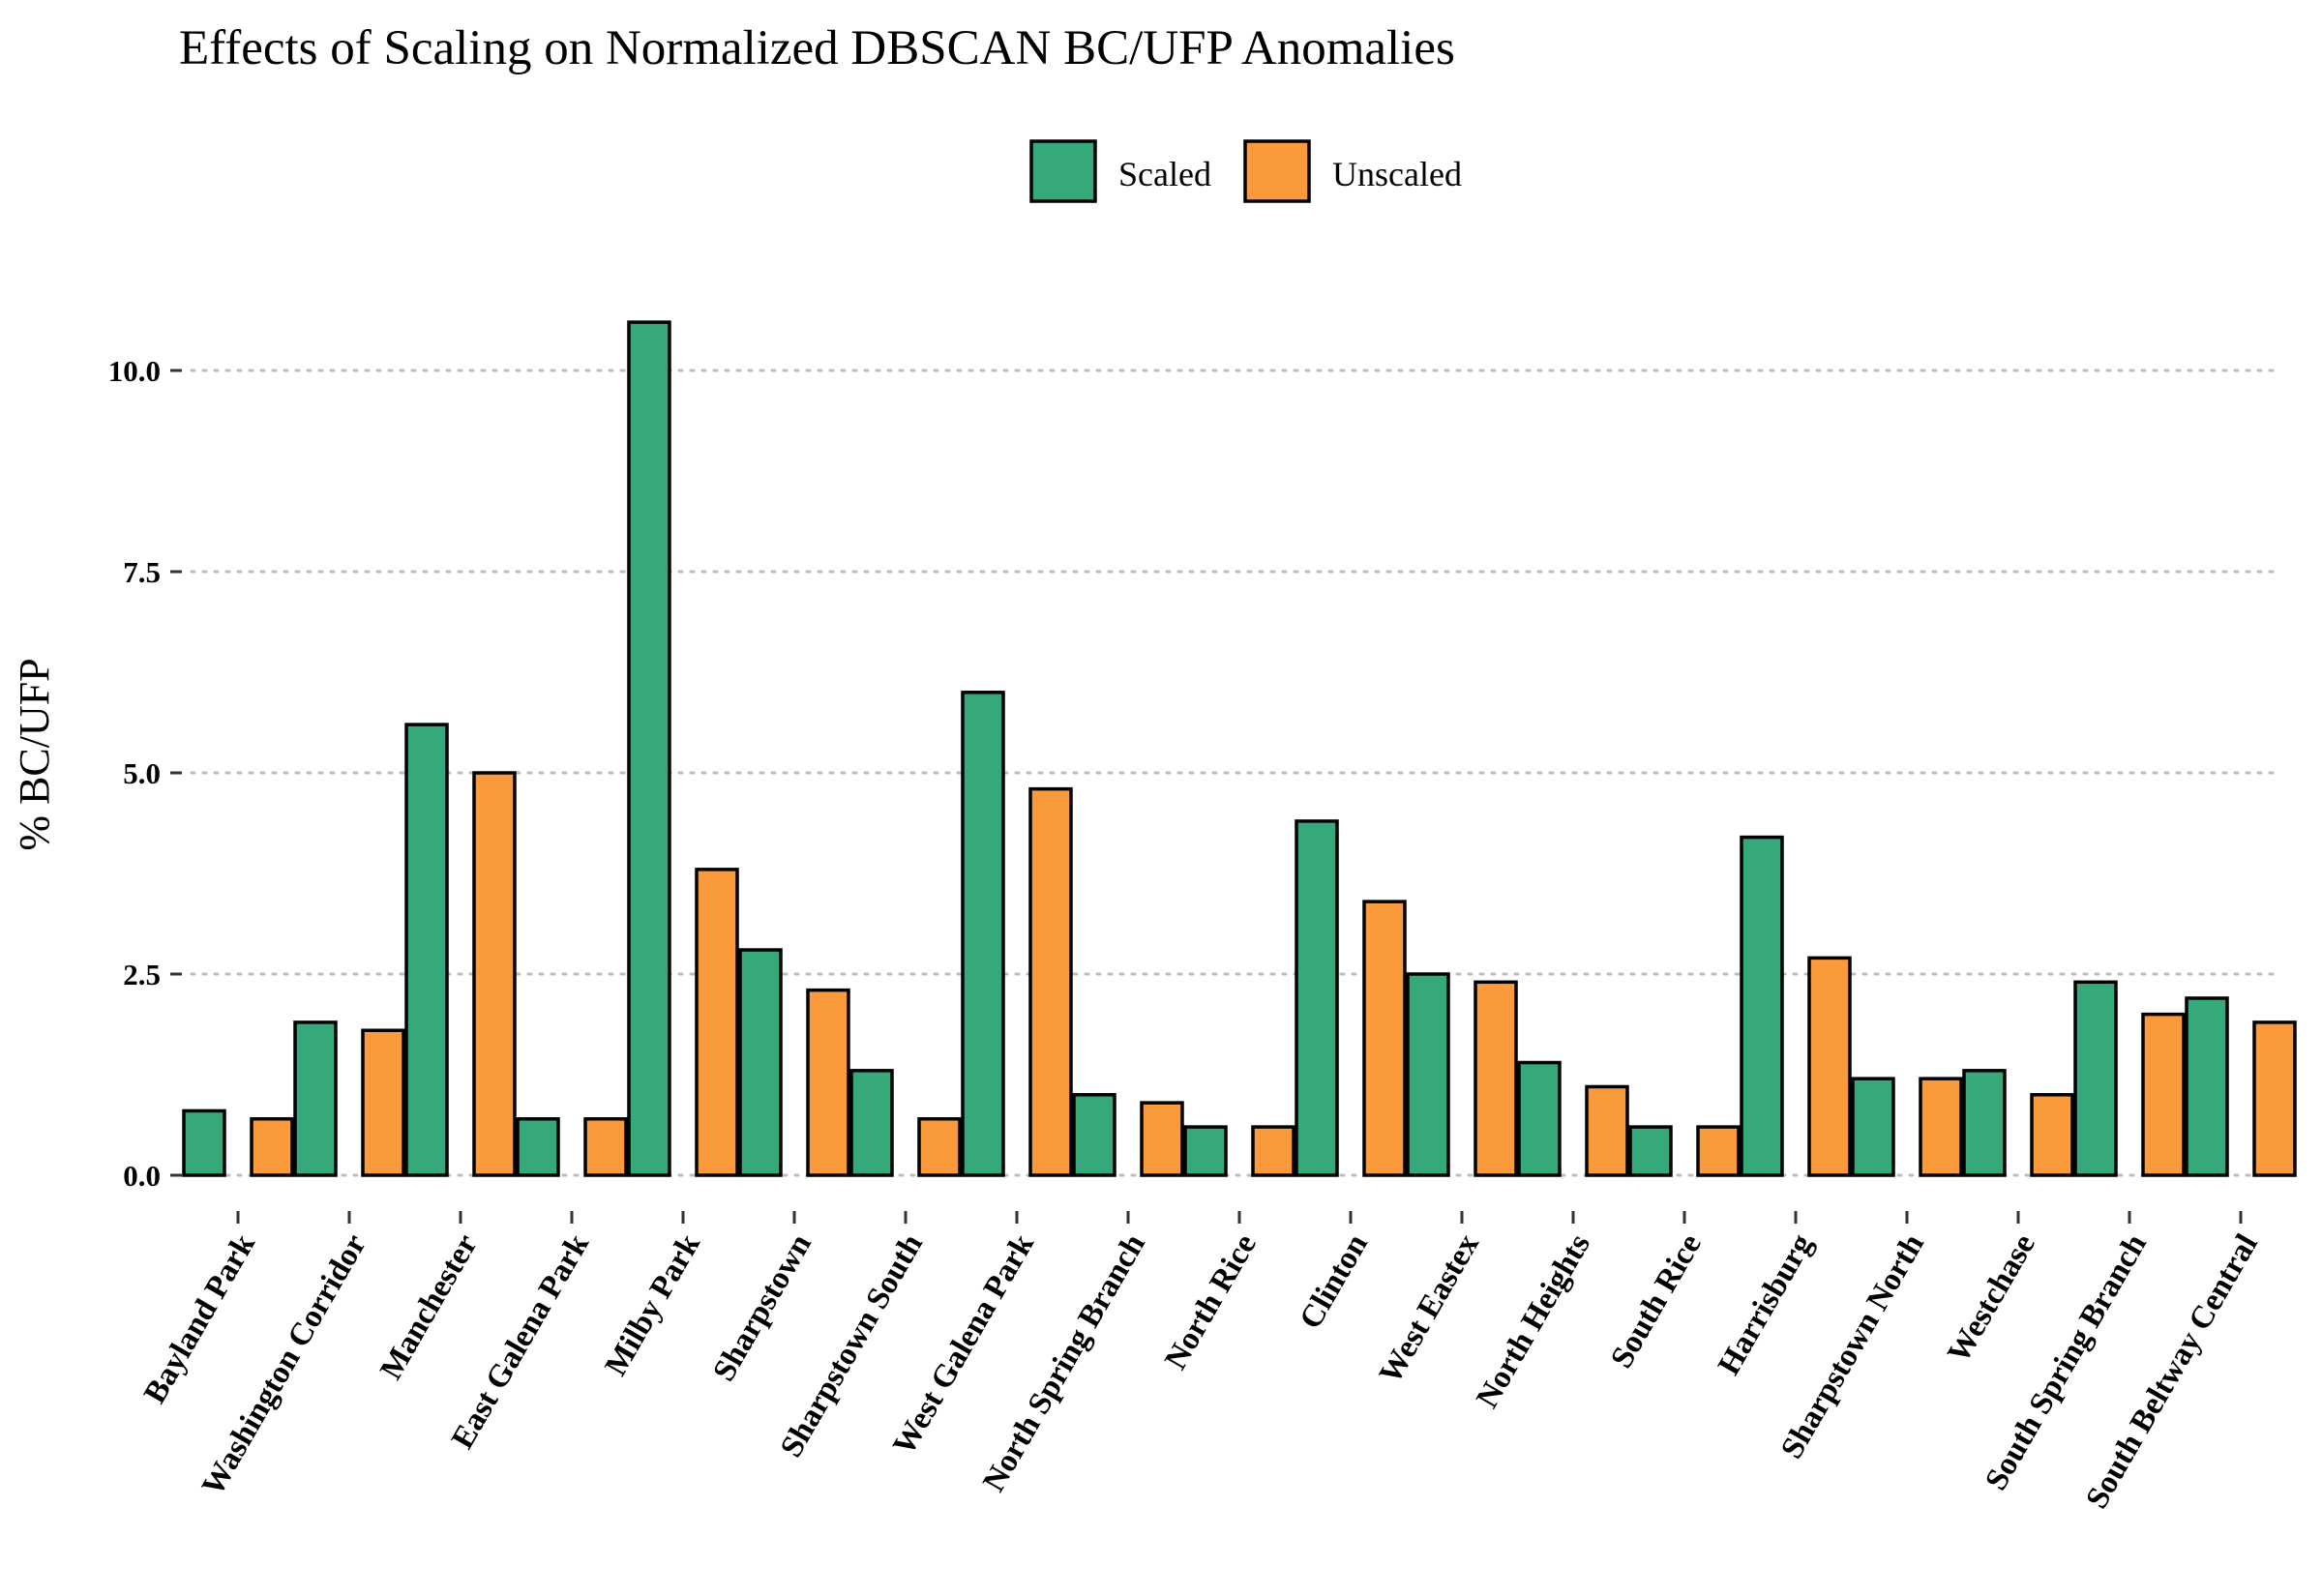  What do you see at coordinates (1991, 1298) in the screenshot?
I see `x-tick-label: Westchase` at bounding box center [1991, 1298].